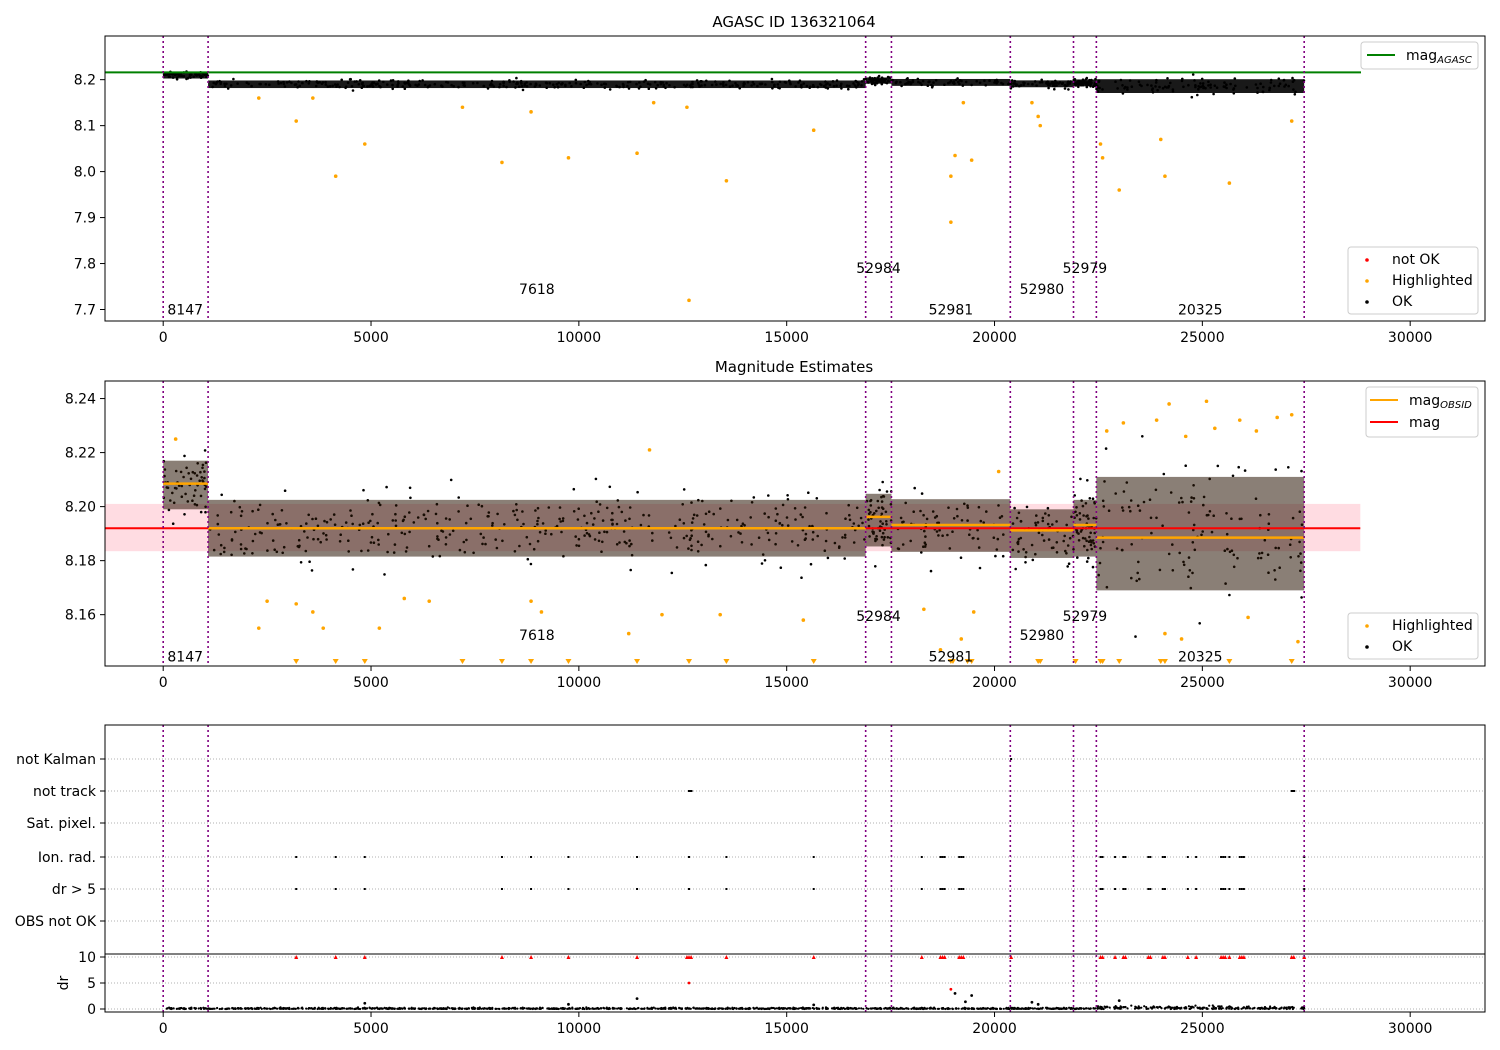 The width and height of the screenshot is (1500, 1050). What do you see at coordinates (56, 760) in the screenshot?
I see `flag-row-label: not Kalman` at bounding box center [56, 760].